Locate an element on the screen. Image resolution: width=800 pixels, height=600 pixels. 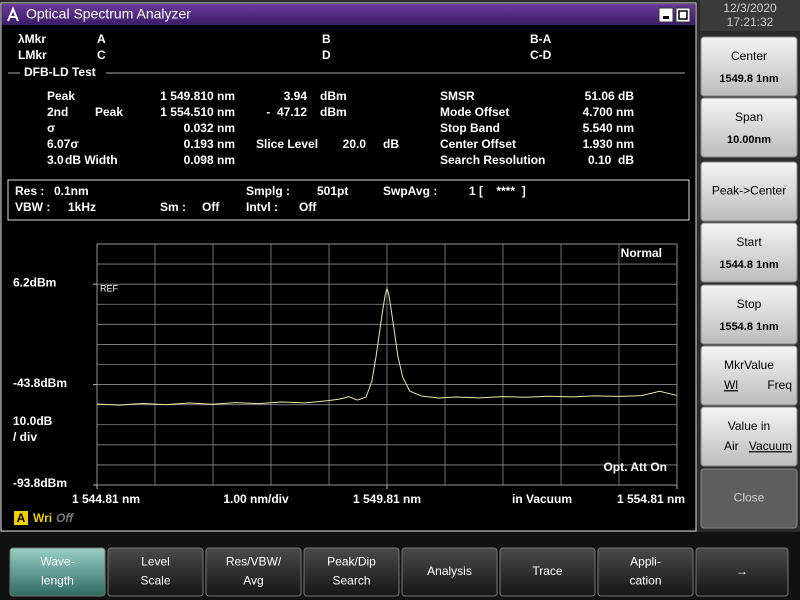
softkey-title: MkrValue is located at coordinates (749, 365).